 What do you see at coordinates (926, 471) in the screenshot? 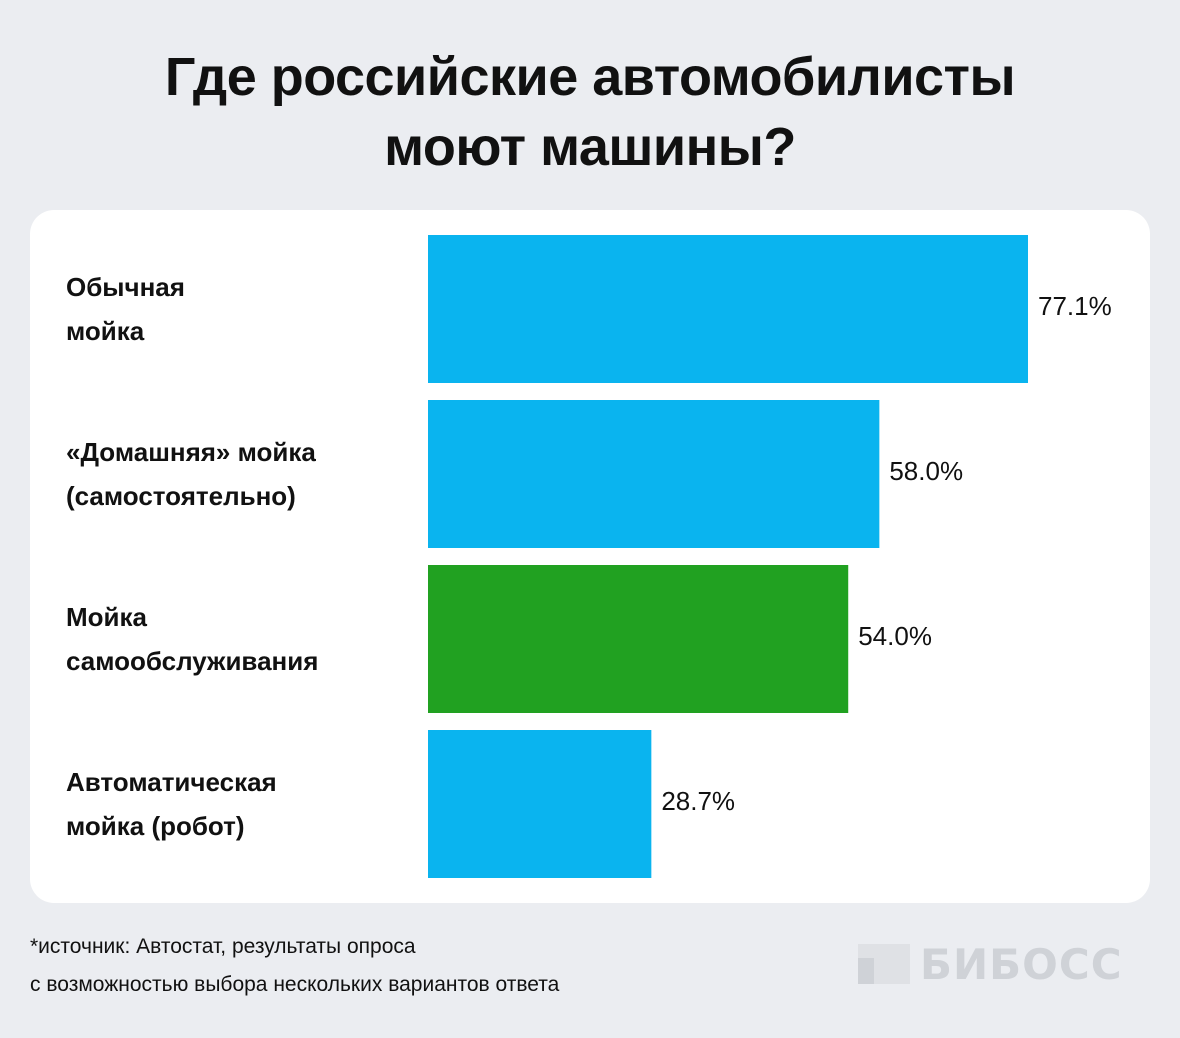
I see `value-label: 58.0%` at bounding box center [926, 471].